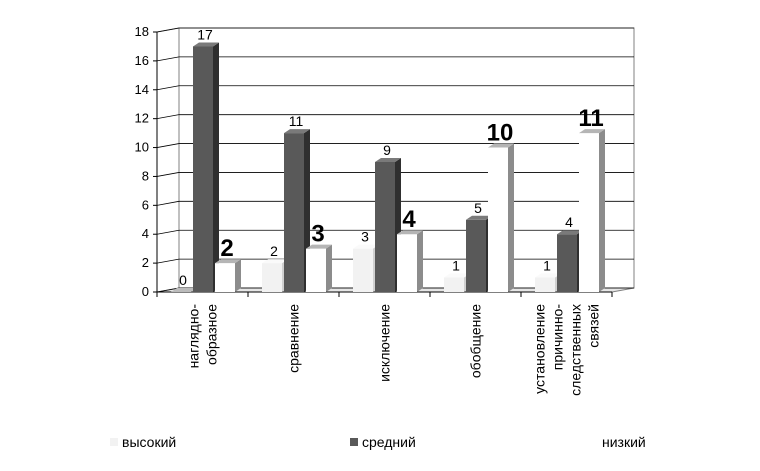  I want to click on y-tick-label: 8, so click(145, 175).